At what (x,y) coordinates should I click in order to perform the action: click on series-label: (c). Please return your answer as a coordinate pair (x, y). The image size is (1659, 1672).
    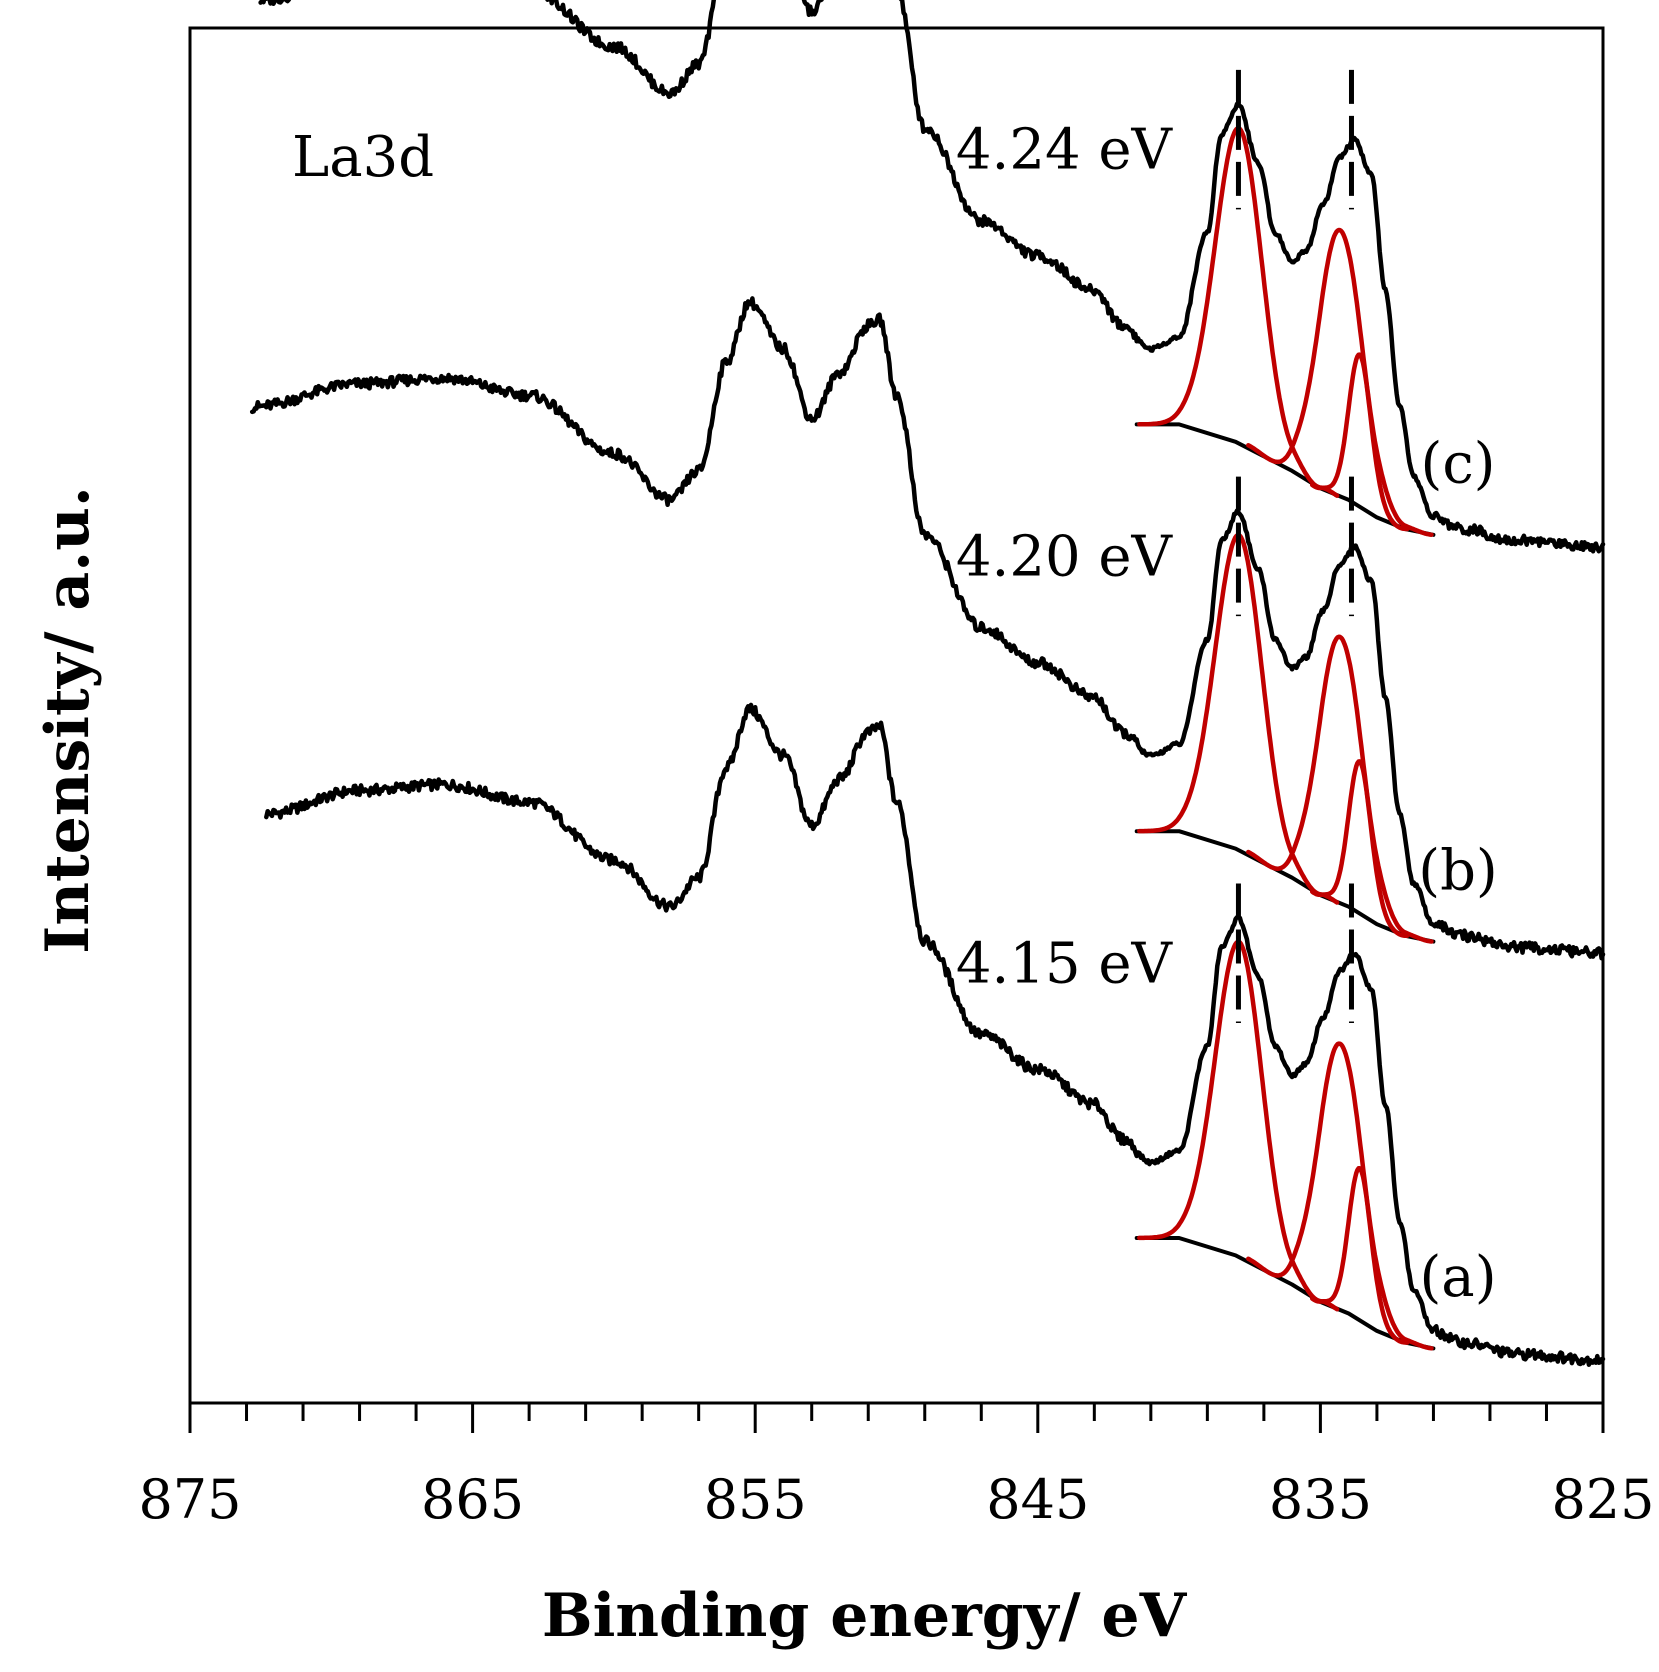
    Looking at the image, I should click on (1457, 463).